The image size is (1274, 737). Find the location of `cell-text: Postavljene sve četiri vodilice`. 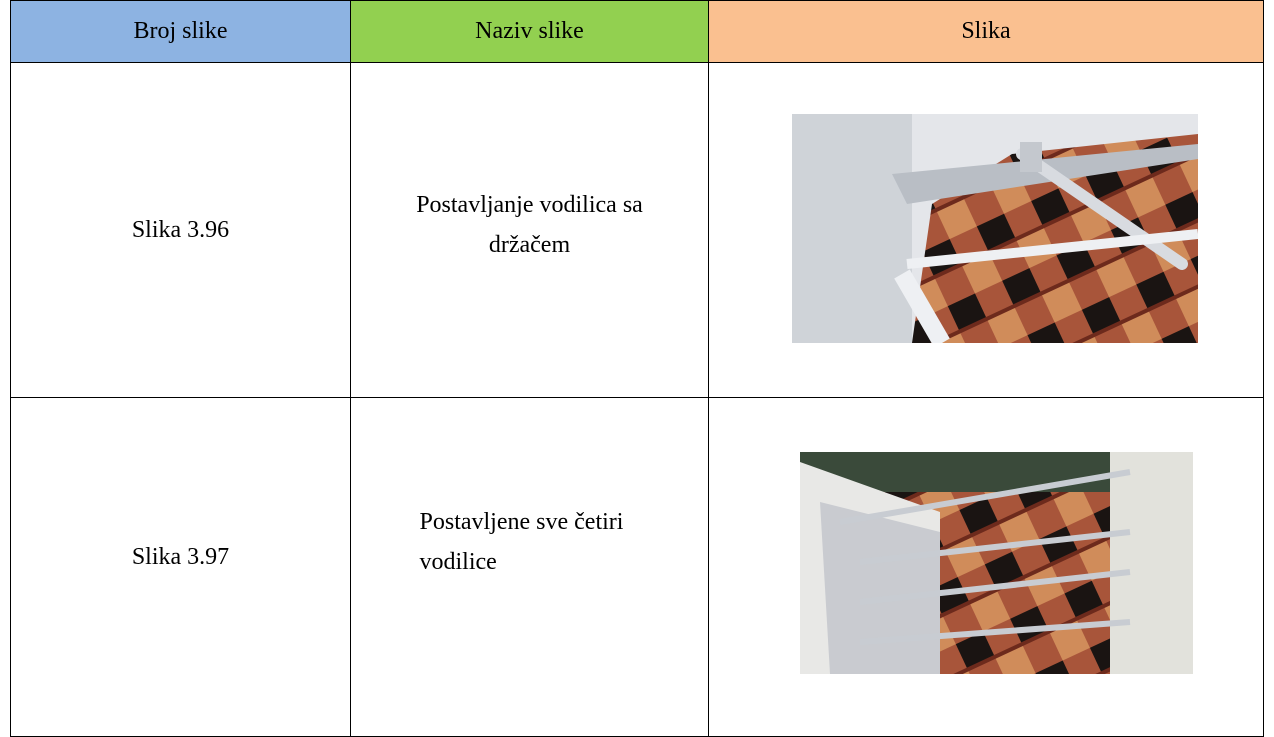

cell-text: Postavljene sve četiri vodilice is located at coordinates (521, 542).